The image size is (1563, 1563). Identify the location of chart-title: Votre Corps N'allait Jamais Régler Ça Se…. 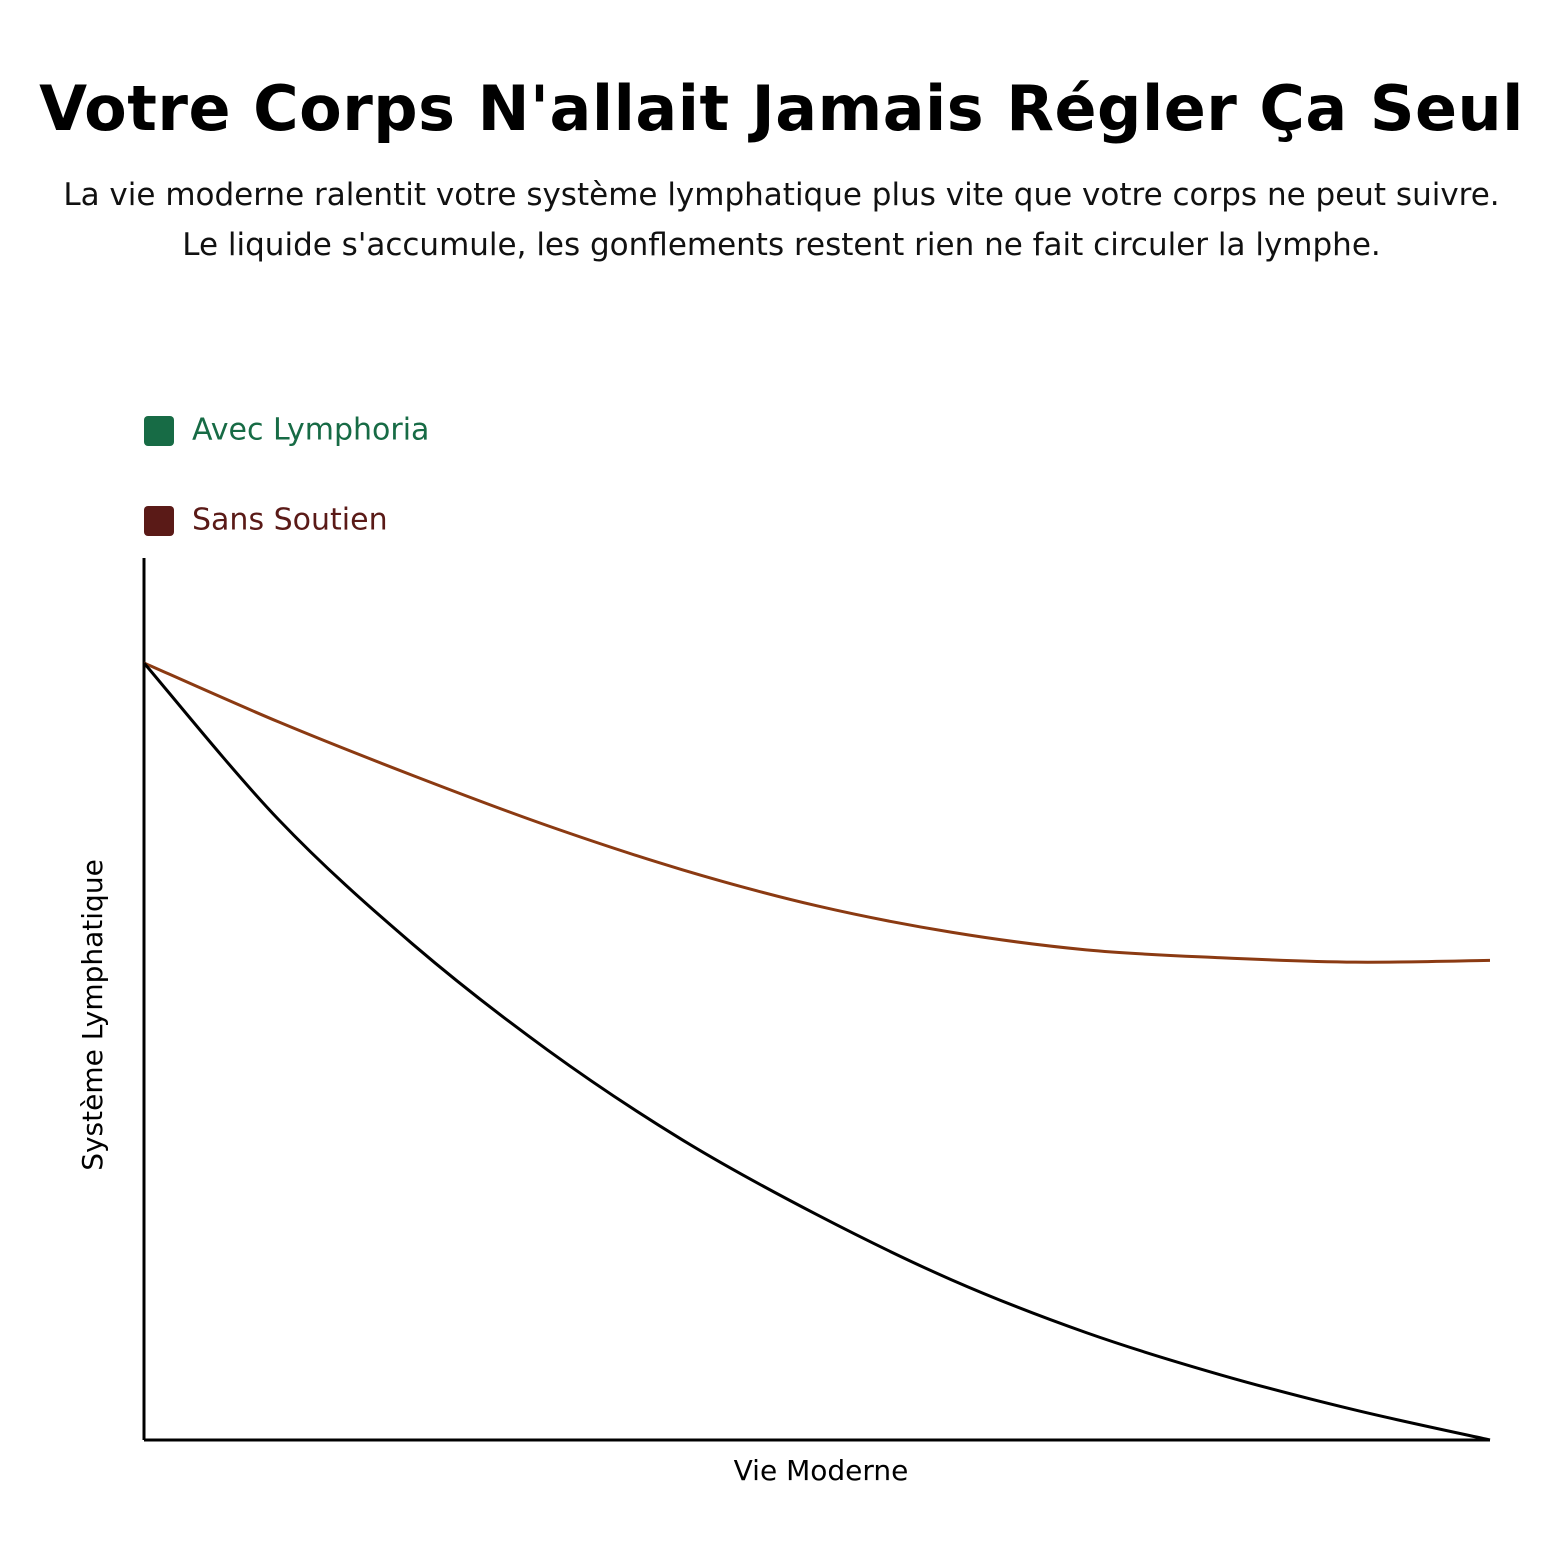
(781, 108).